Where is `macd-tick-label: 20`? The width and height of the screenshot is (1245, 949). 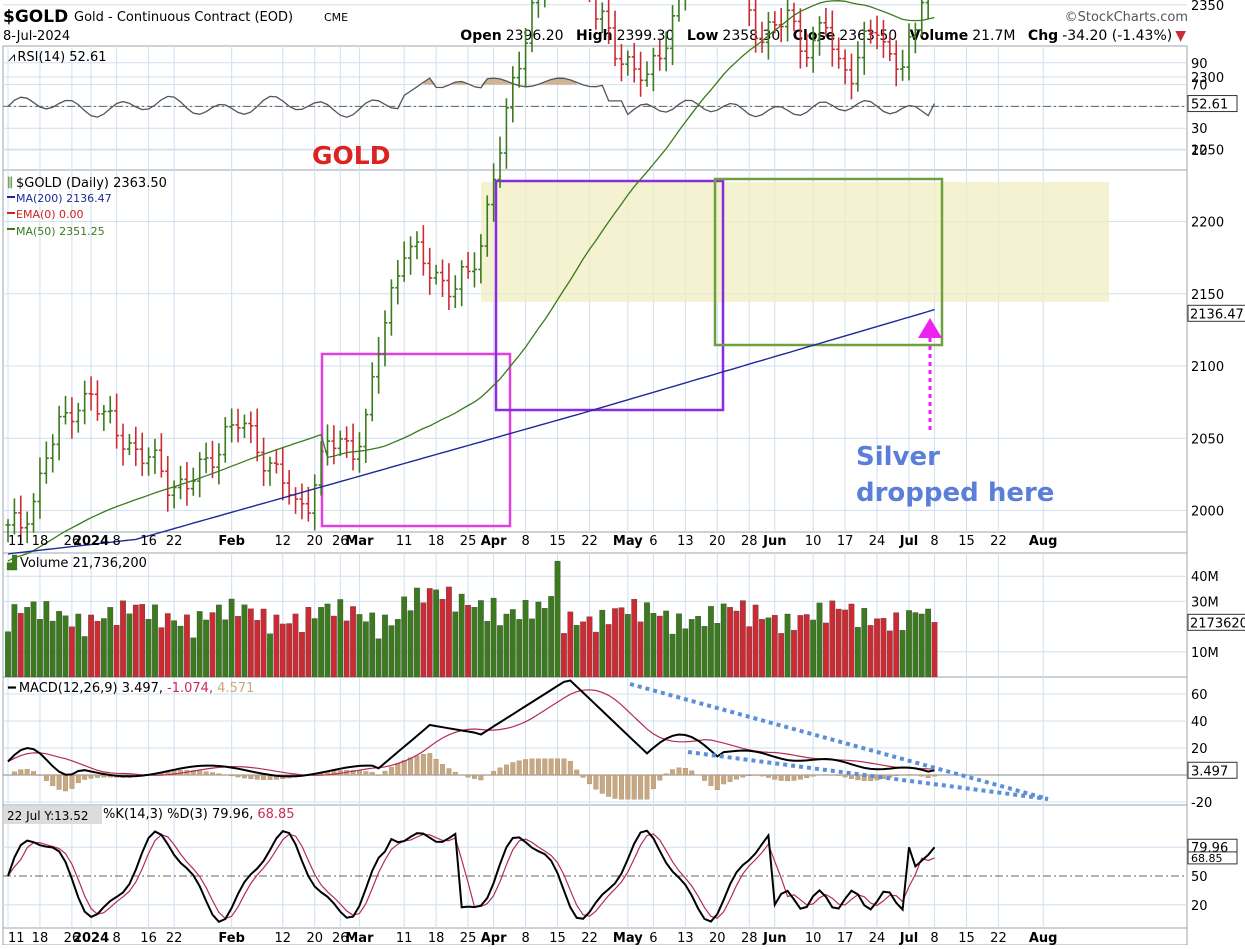 macd-tick-label: 20 is located at coordinates (1199, 749).